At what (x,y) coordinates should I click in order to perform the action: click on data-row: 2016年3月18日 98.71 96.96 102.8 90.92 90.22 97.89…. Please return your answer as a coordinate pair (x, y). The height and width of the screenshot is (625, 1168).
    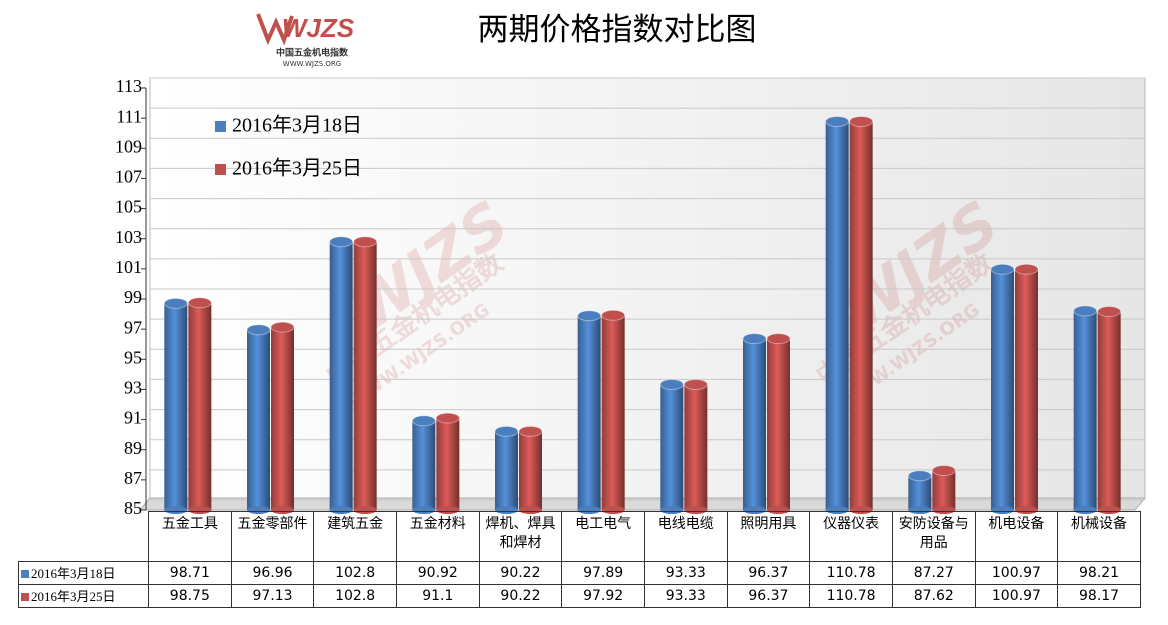
    Looking at the image, I should click on (579, 573).